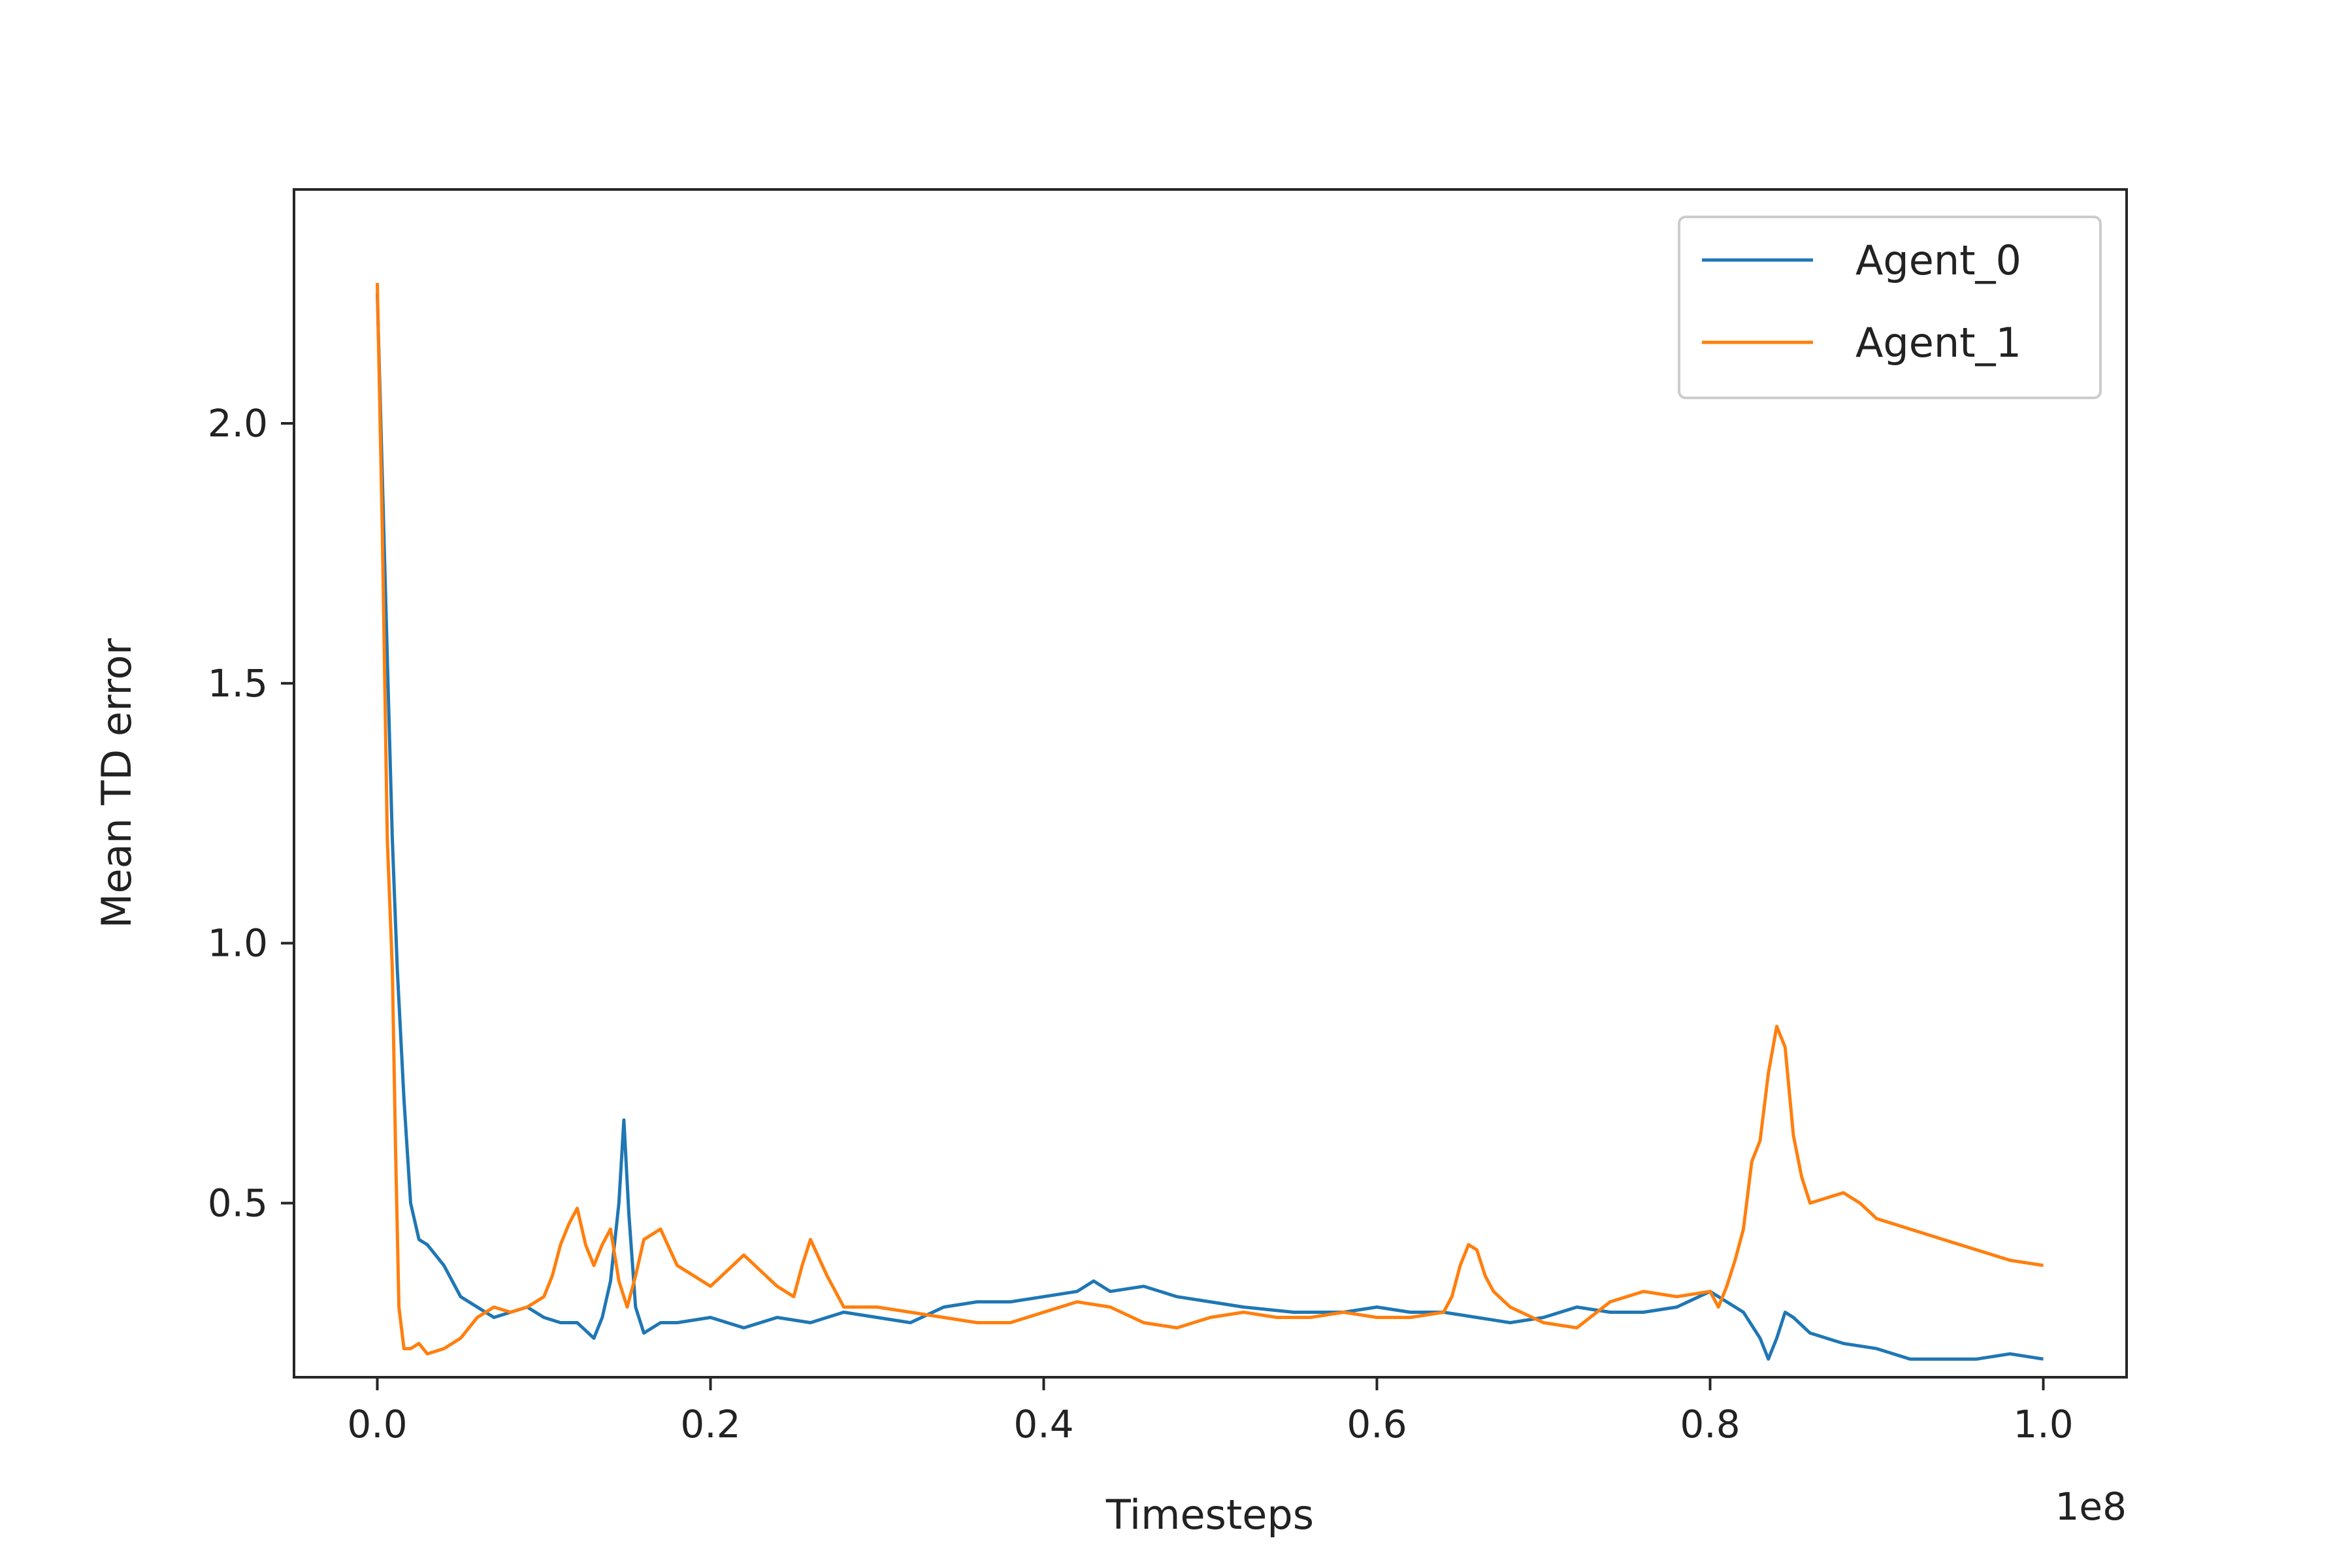 This screenshot has width=2352, height=1568. Describe the element at coordinates (1043, 1424) in the screenshot. I see `x-tick-label: 0.4` at that location.